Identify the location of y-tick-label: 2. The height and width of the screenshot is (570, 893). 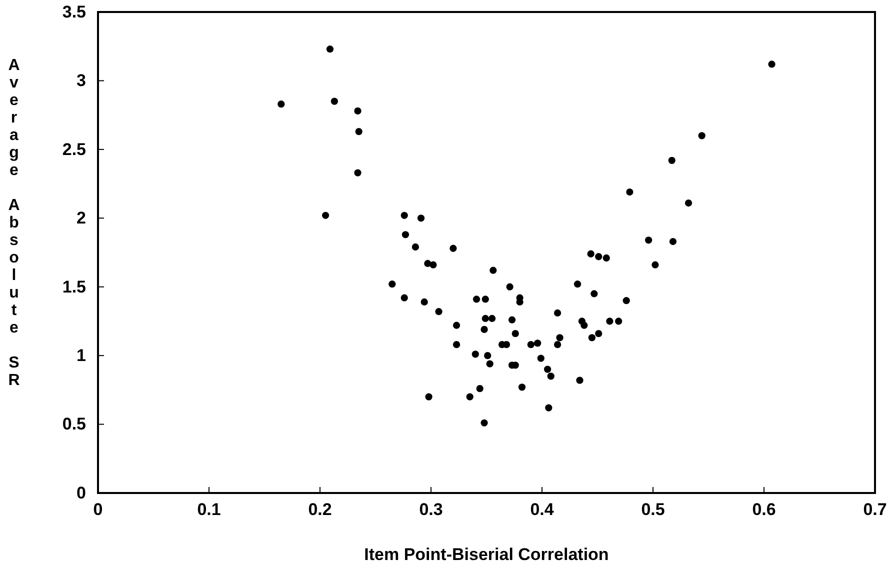
(81, 218).